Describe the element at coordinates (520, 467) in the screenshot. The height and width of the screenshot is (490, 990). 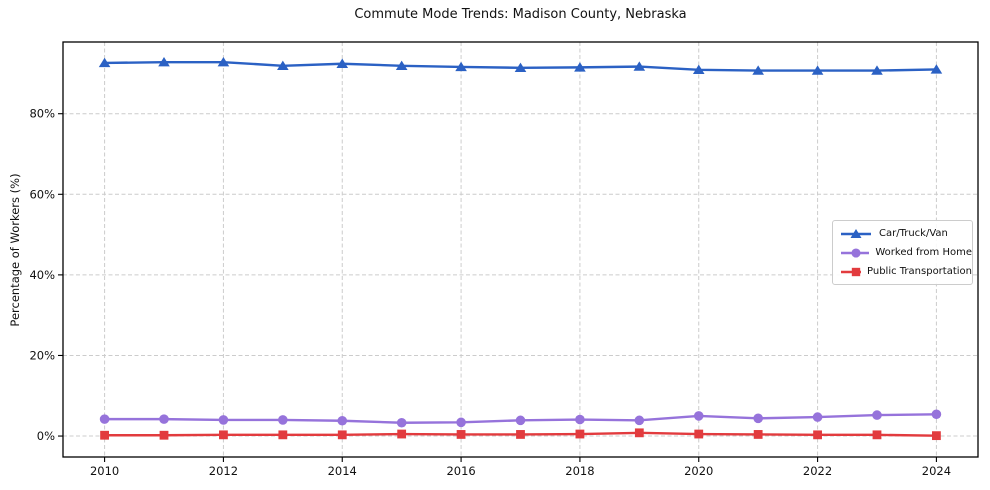
I see `x-axis-ticks: 2010 2012 2014 2016 2018 2020 2022 2024` at that location.